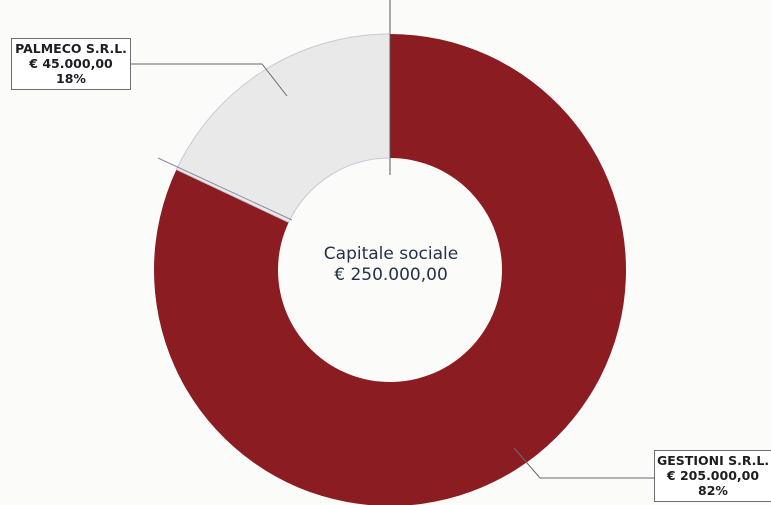  I want to click on gestioni-amount: € 205.000,00, so click(713, 475).